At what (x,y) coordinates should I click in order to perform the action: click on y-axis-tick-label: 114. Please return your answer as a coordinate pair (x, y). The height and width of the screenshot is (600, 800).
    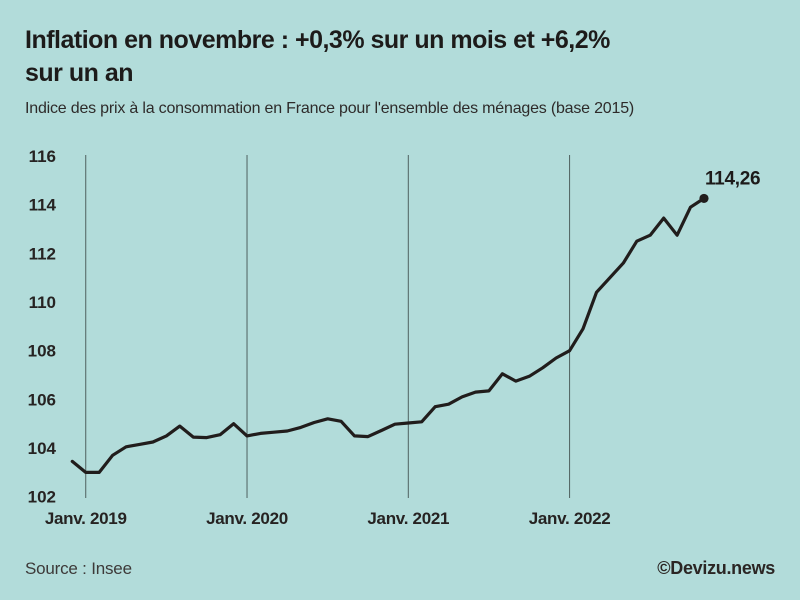
    Looking at the image, I should click on (43, 205).